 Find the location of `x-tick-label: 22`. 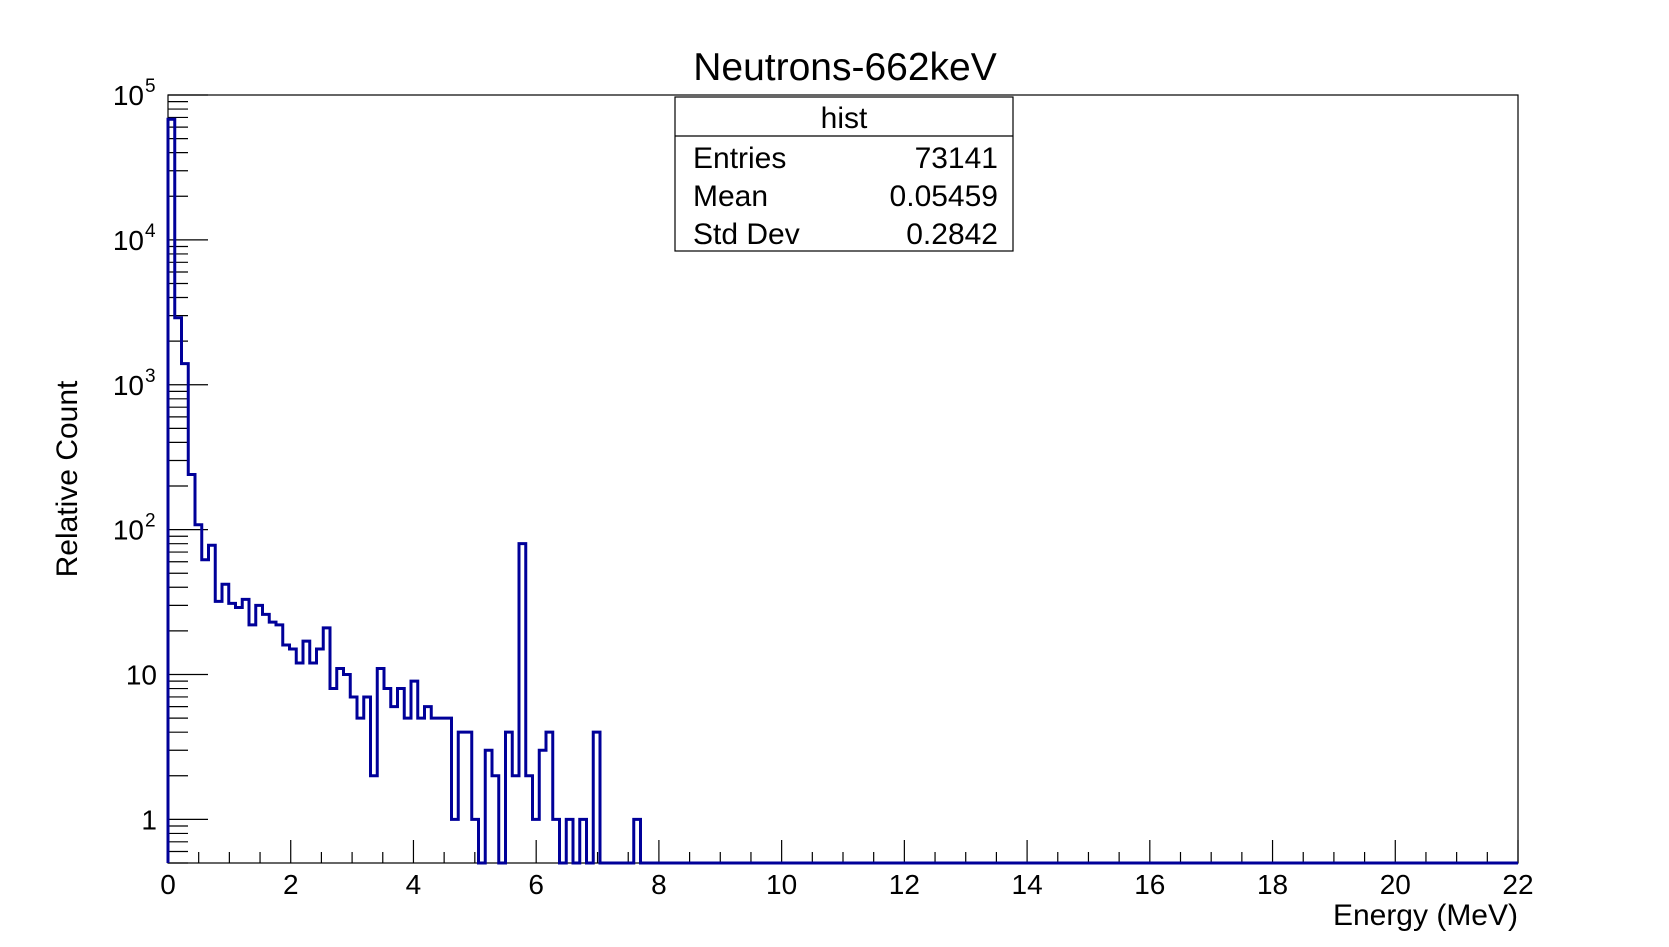

x-tick-label: 22 is located at coordinates (1517, 884).